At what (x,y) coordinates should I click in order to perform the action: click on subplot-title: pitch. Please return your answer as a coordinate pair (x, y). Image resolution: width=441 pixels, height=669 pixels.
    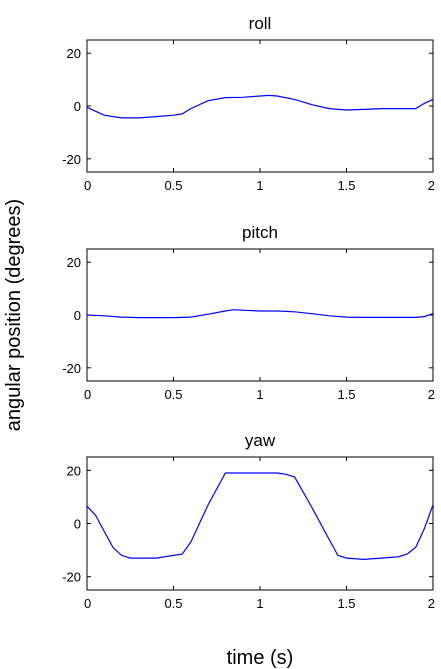
    Looking at the image, I should click on (260, 232).